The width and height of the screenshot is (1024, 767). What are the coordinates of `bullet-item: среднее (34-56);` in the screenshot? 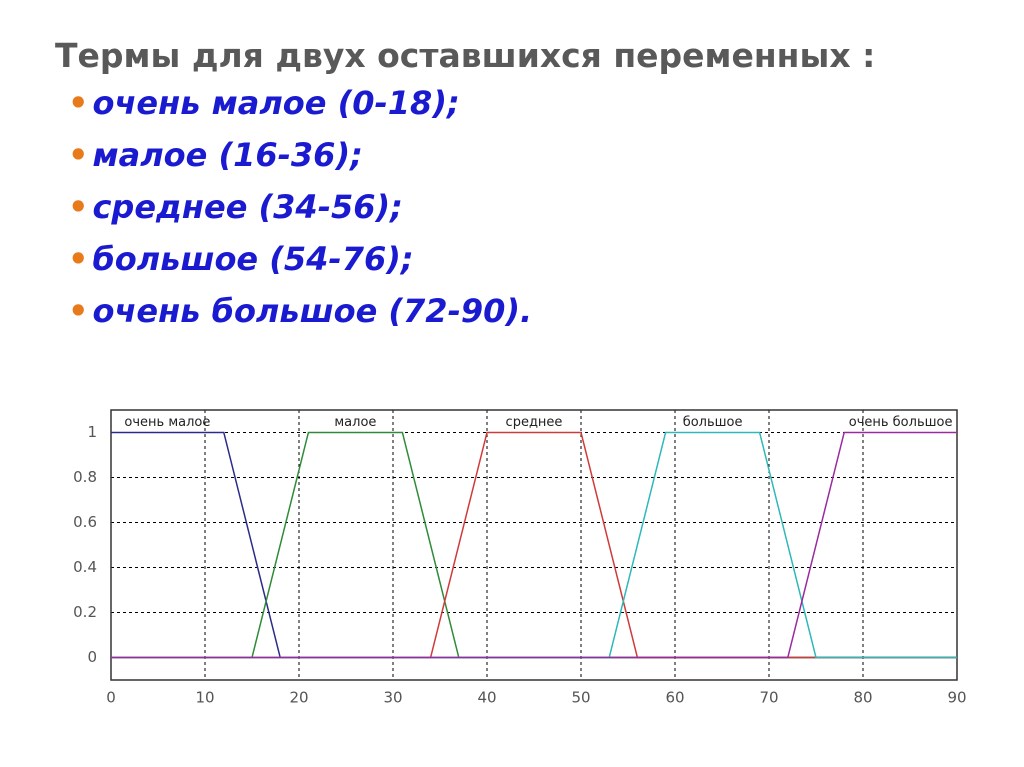 It's located at (235, 207).